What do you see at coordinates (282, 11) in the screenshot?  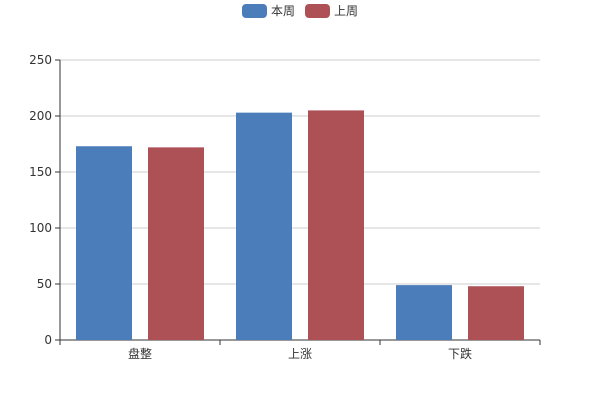 I see `legend-label-series-0: 本周` at bounding box center [282, 11].